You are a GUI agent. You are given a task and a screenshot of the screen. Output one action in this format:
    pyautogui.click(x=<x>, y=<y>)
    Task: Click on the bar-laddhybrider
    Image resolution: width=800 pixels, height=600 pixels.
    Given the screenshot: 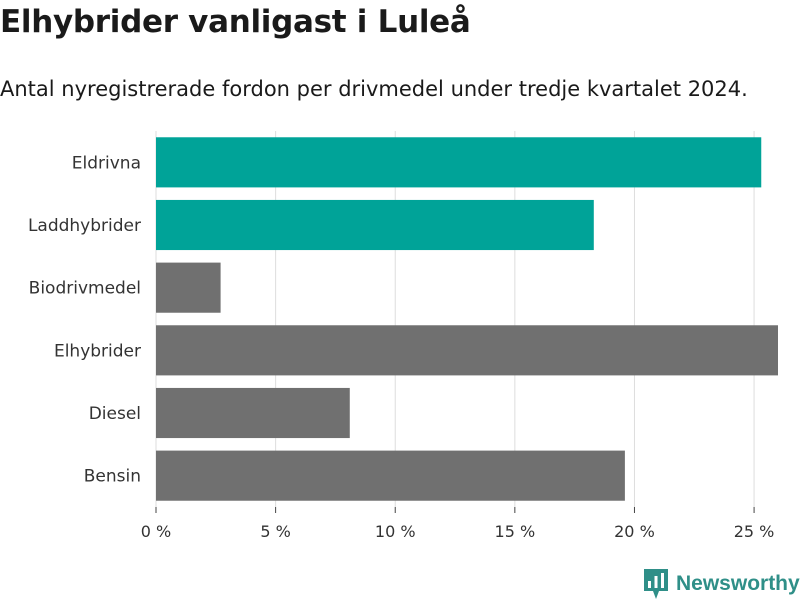 What is the action you would take?
    pyautogui.click(x=375, y=225)
    